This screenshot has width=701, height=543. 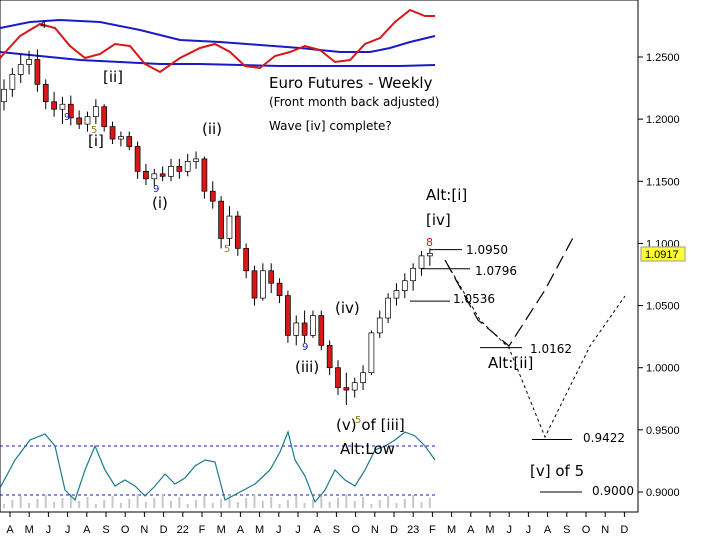 What do you see at coordinates (212, 129) in the screenshot?
I see `wave-label-ii-paren: (ii)` at bounding box center [212, 129].